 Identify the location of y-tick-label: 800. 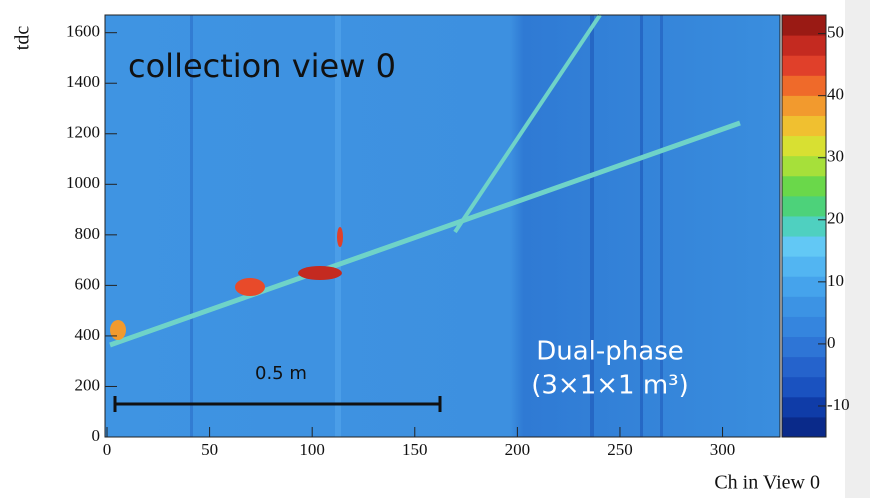
(88, 233).